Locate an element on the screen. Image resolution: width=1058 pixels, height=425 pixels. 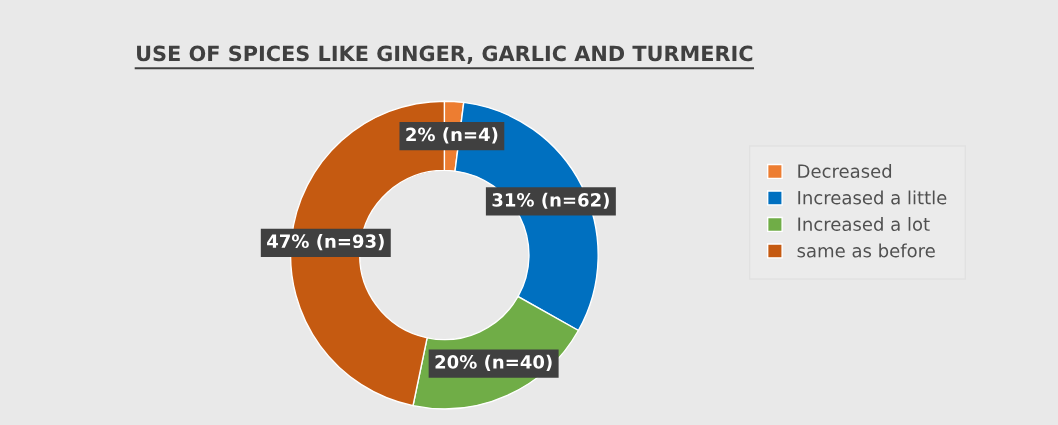
chart-title: USE OF SPICES LIKE GINGER, GARLIC AND TURMERIC is located at coordinates (445, 54).